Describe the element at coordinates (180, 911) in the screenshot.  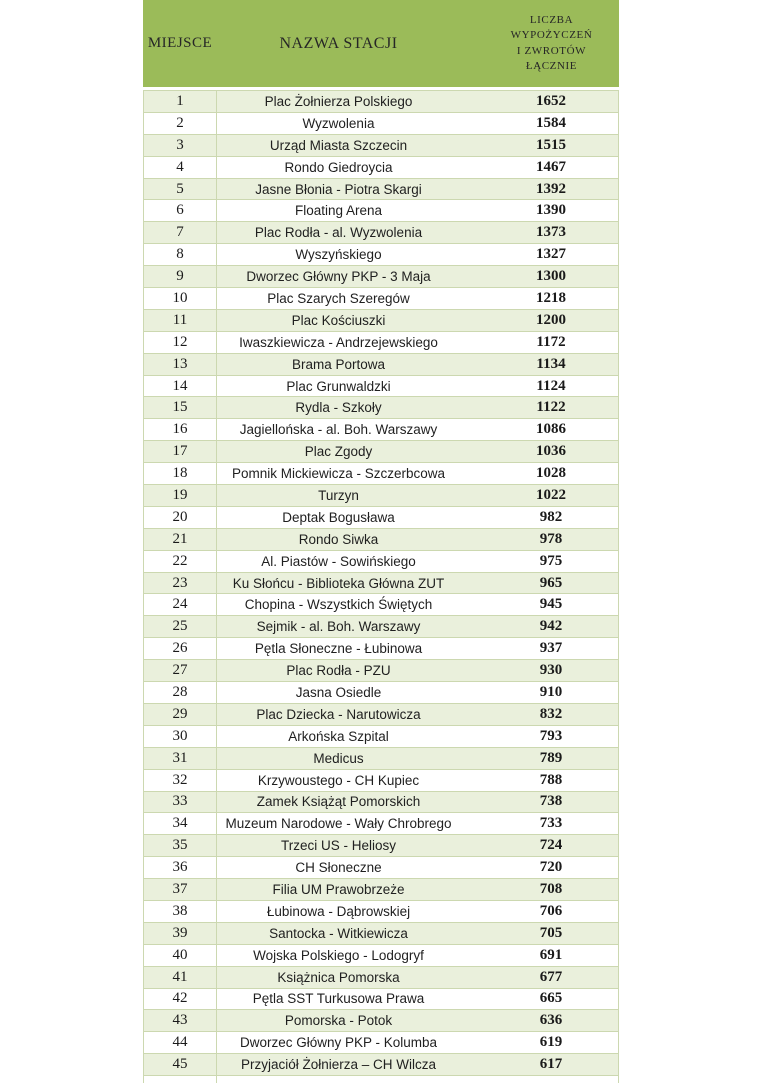
I see `rank-cell: 38` at that location.